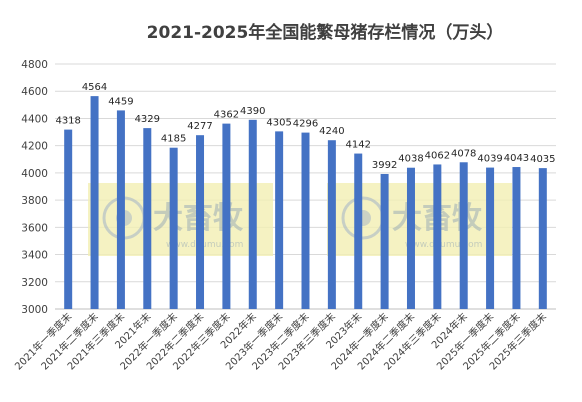 This screenshot has height=402, width=582. Describe the element at coordinates (34, 310) in the screenshot. I see `y-tick-label: 3000` at that location.